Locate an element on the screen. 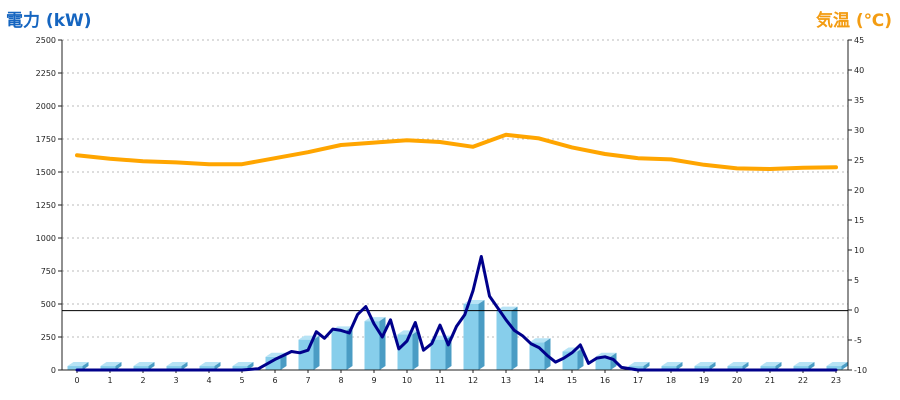 The height and width of the screenshot is (400, 900). right-tick-label: 15 is located at coordinates (859, 220).